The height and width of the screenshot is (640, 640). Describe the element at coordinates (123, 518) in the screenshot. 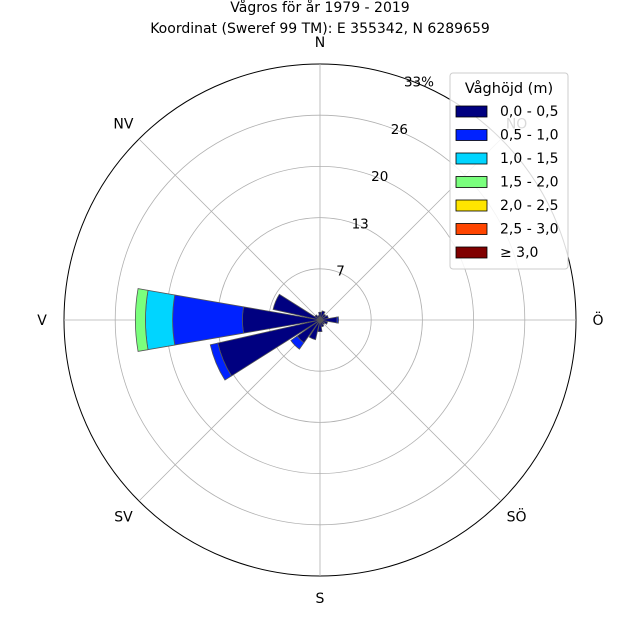

I see `direction-label: SV` at that location.